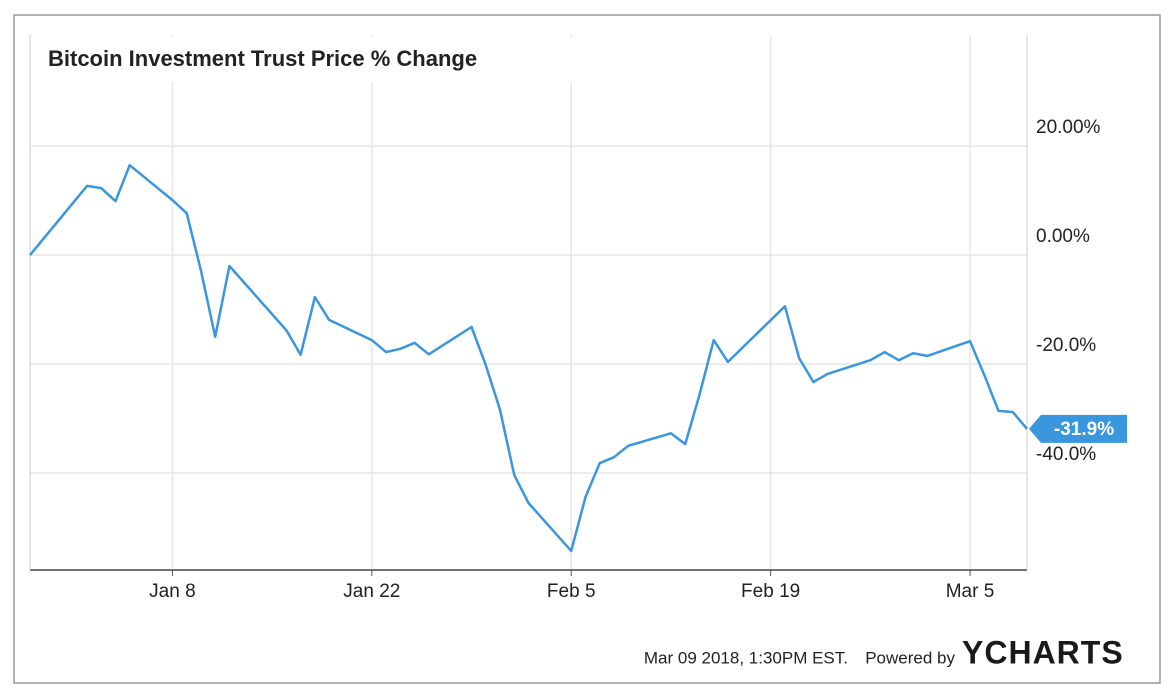 Image resolution: width=1174 pixels, height=693 pixels. Describe the element at coordinates (1066, 345) in the screenshot. I see `y-tick-label: -20.0%` at that location.